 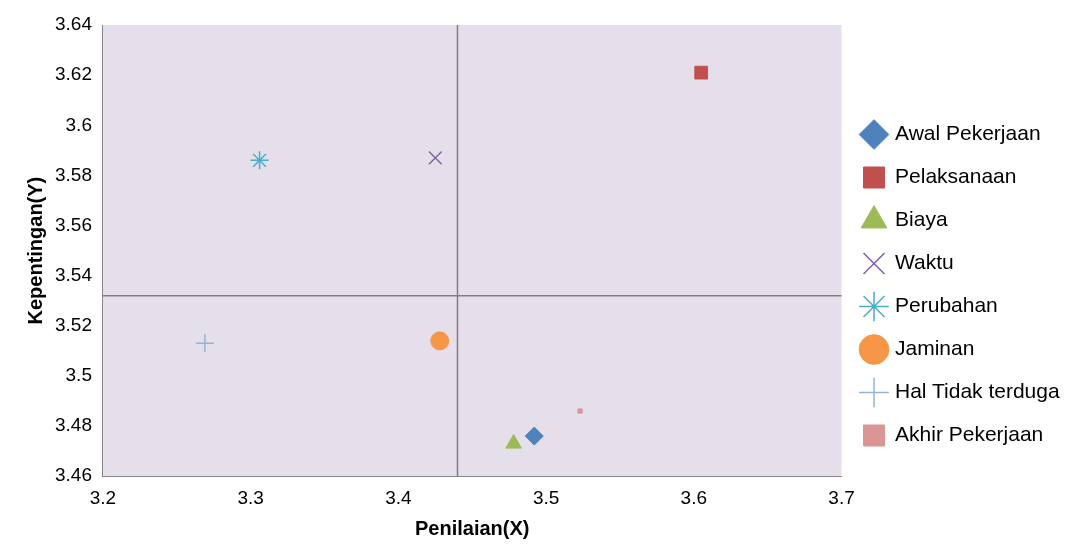 What do you see at coordinates (841, 497) in the screenshot?
I see `x-tick-label: 3.7` at bounding box center [841, 497].